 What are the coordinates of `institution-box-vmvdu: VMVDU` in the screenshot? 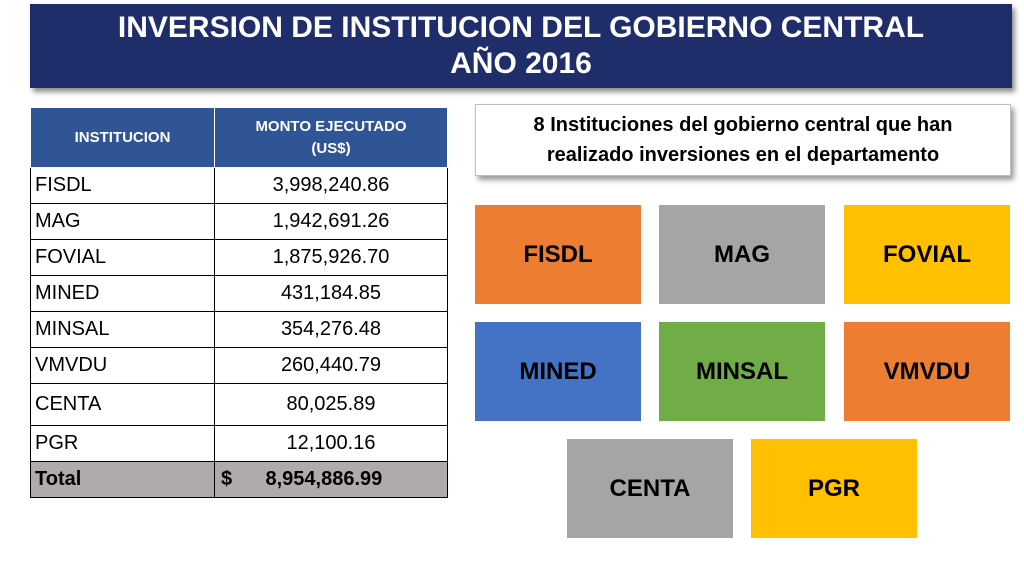 It's located at (927, 371).